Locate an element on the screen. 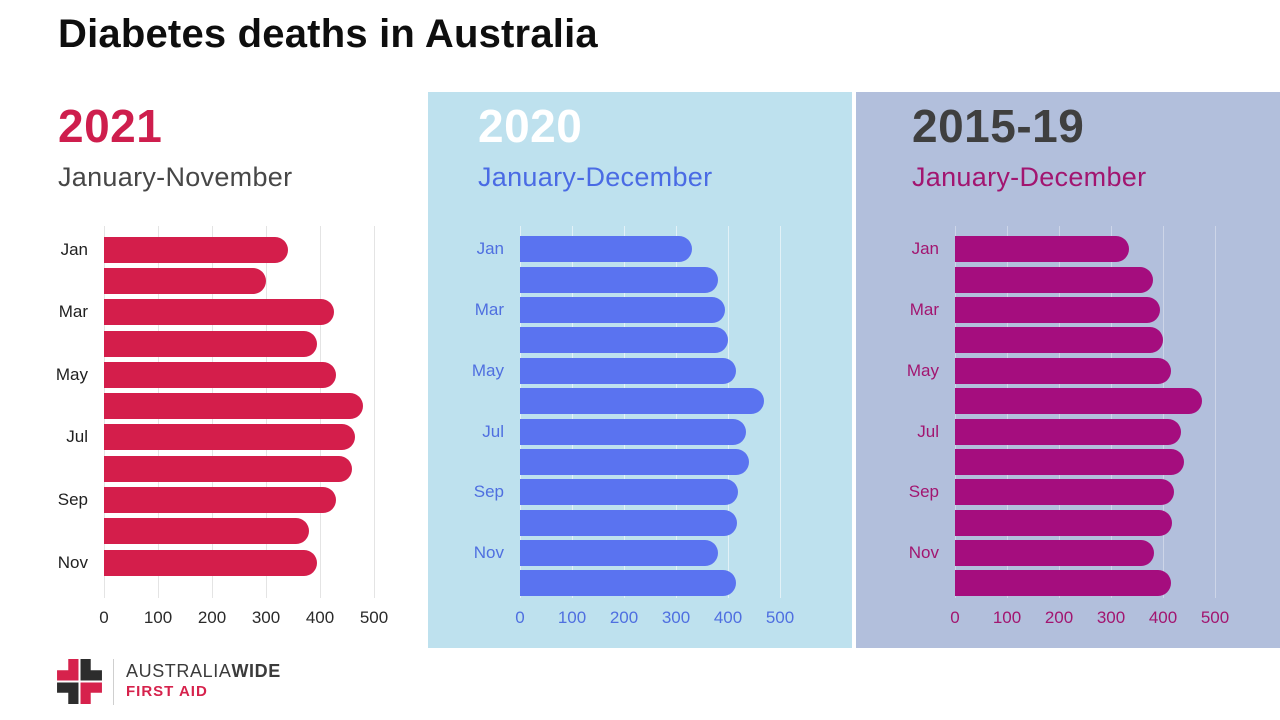 This screenshot has height=720, width=1280. month-label: Jul is located at coordinates (928, 431).